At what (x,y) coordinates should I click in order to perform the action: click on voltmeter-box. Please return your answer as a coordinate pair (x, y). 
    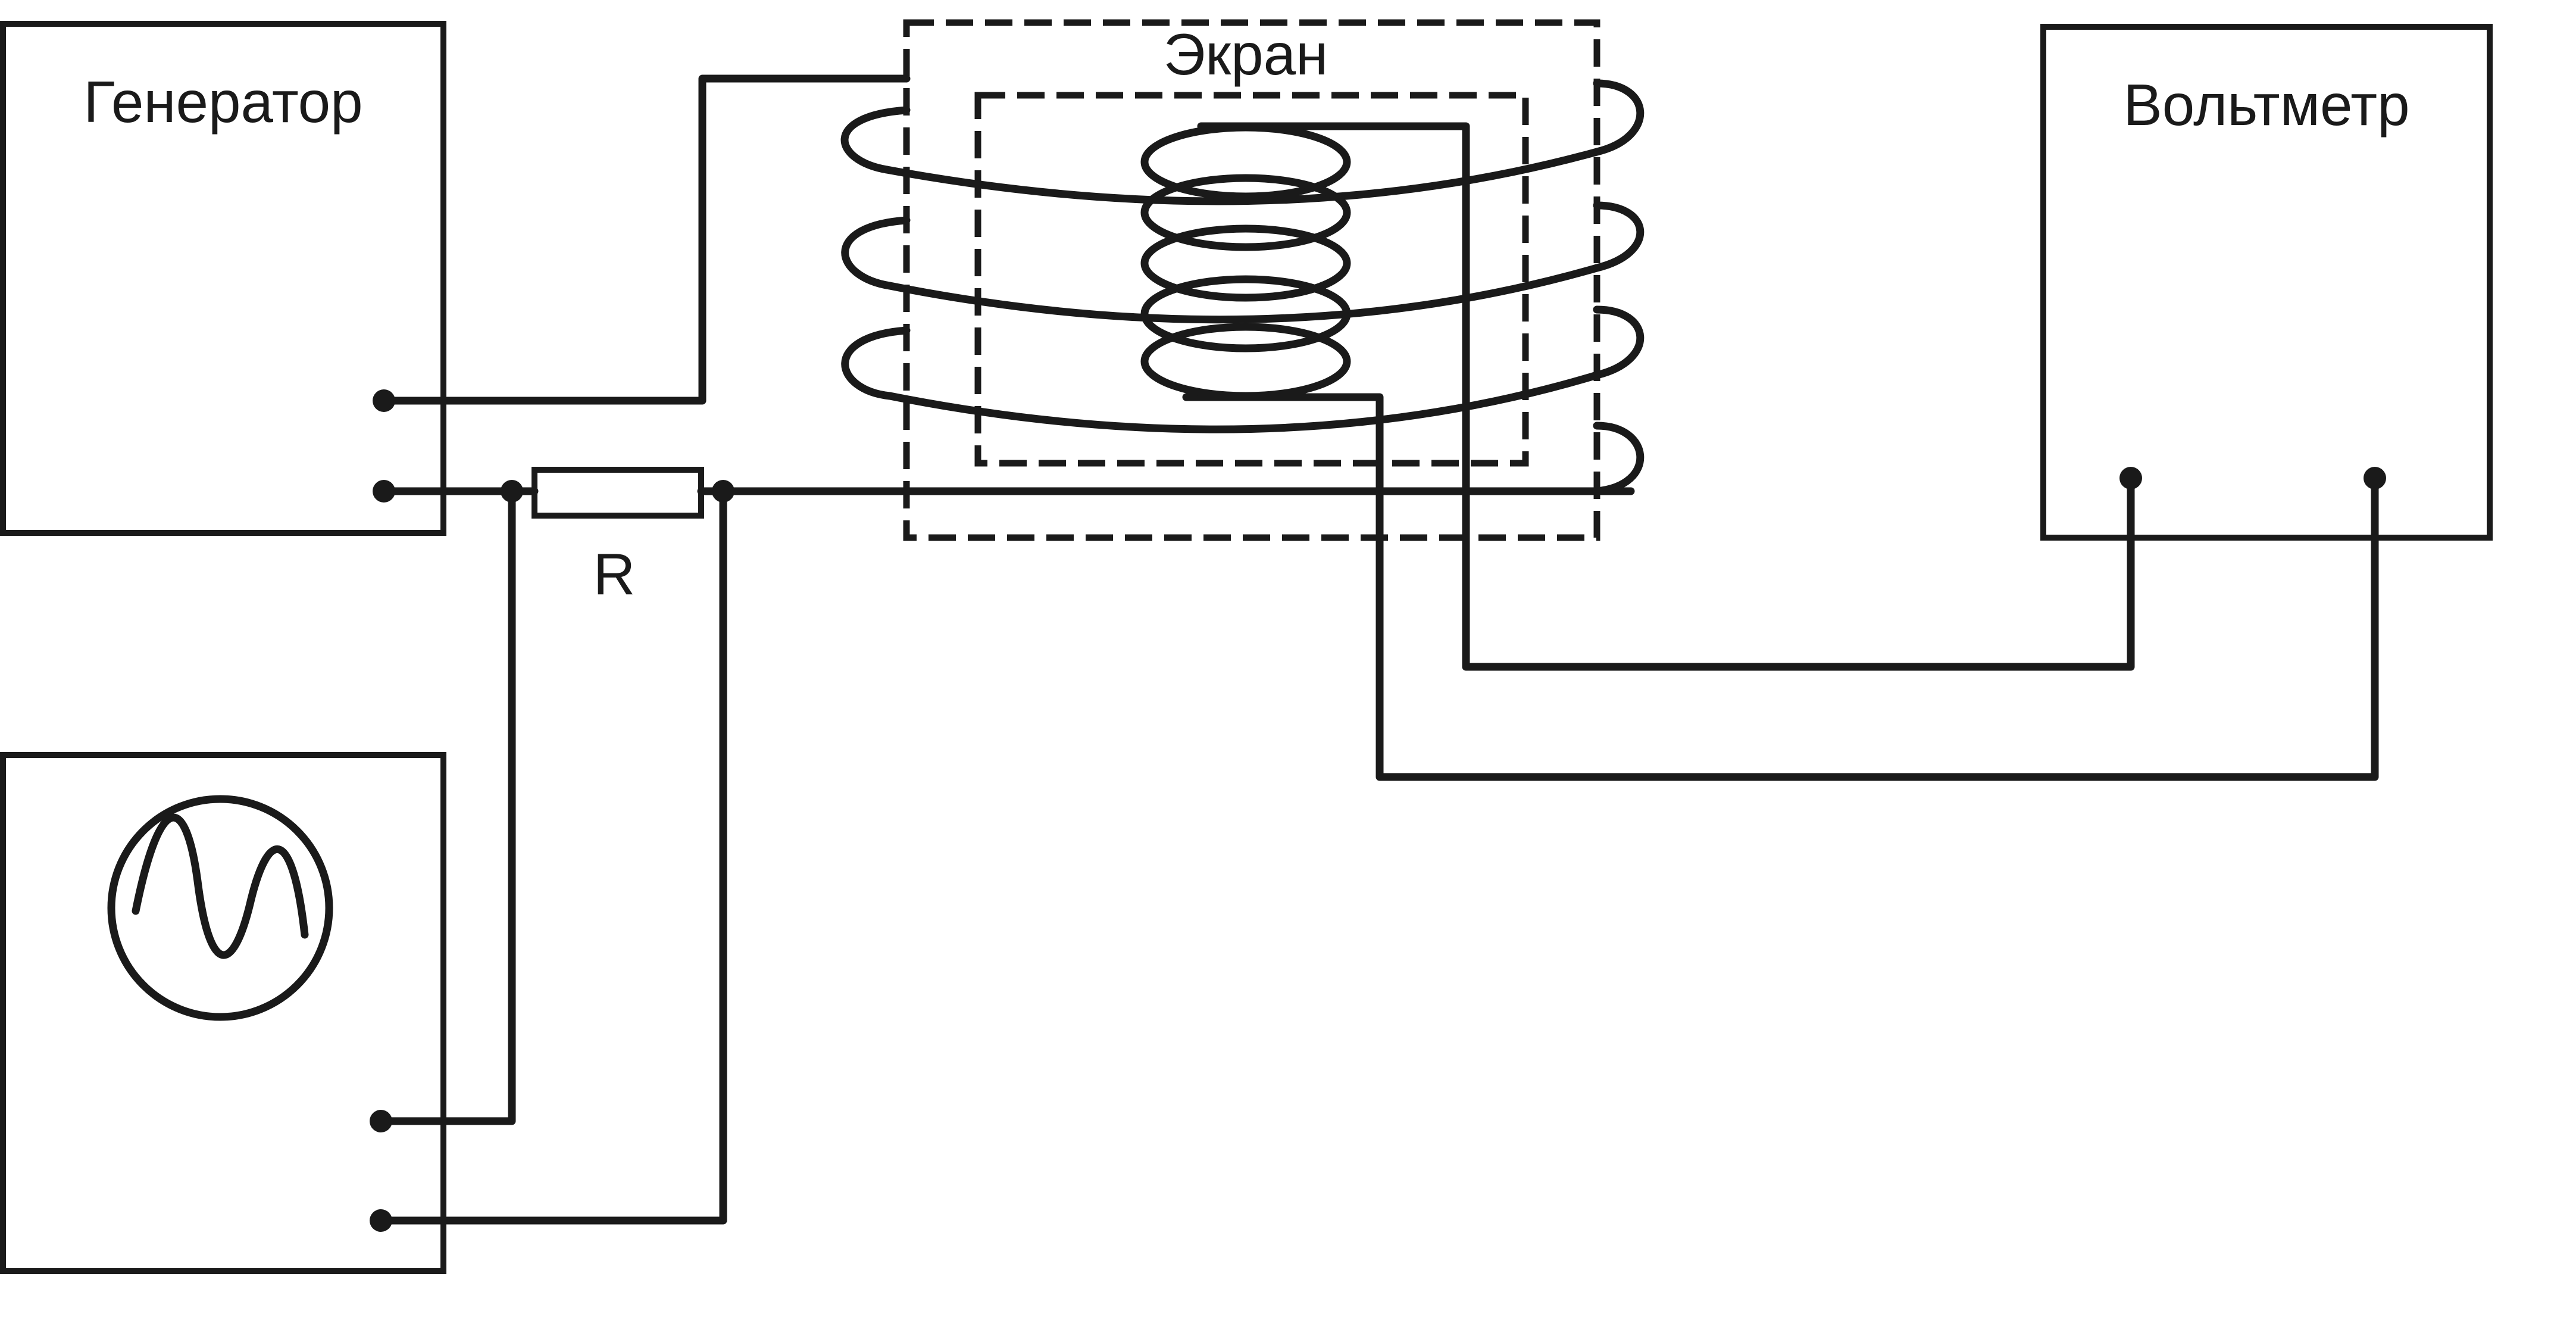
    Looking at the image, I should click on (2266, 282).